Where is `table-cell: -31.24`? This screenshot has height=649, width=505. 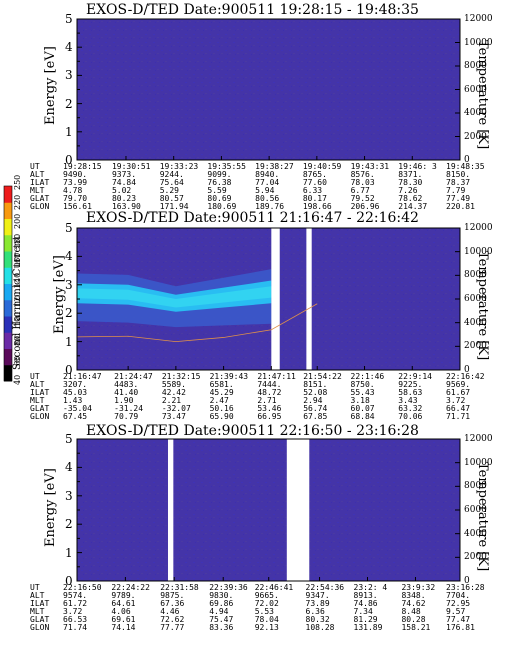 table-cell: -31.24 is located at coordinates (129, 408).